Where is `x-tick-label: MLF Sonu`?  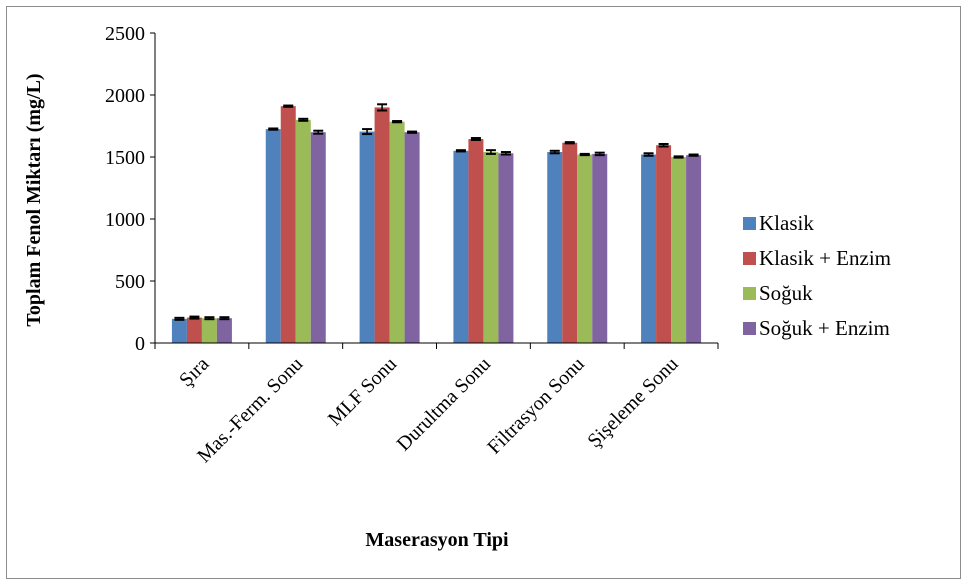 x-tick-label: MLF Sonu is located at coordinates (362, 391).